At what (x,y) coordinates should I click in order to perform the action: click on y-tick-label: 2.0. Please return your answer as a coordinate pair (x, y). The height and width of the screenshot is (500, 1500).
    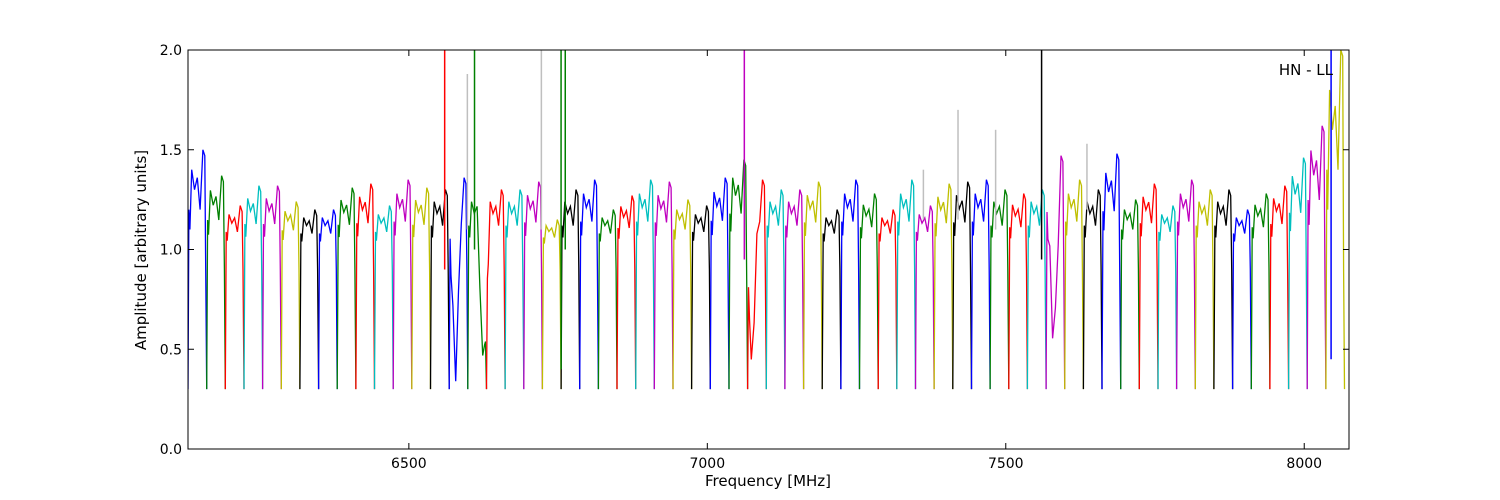
    Looking at the image, I should click on (171, 51).